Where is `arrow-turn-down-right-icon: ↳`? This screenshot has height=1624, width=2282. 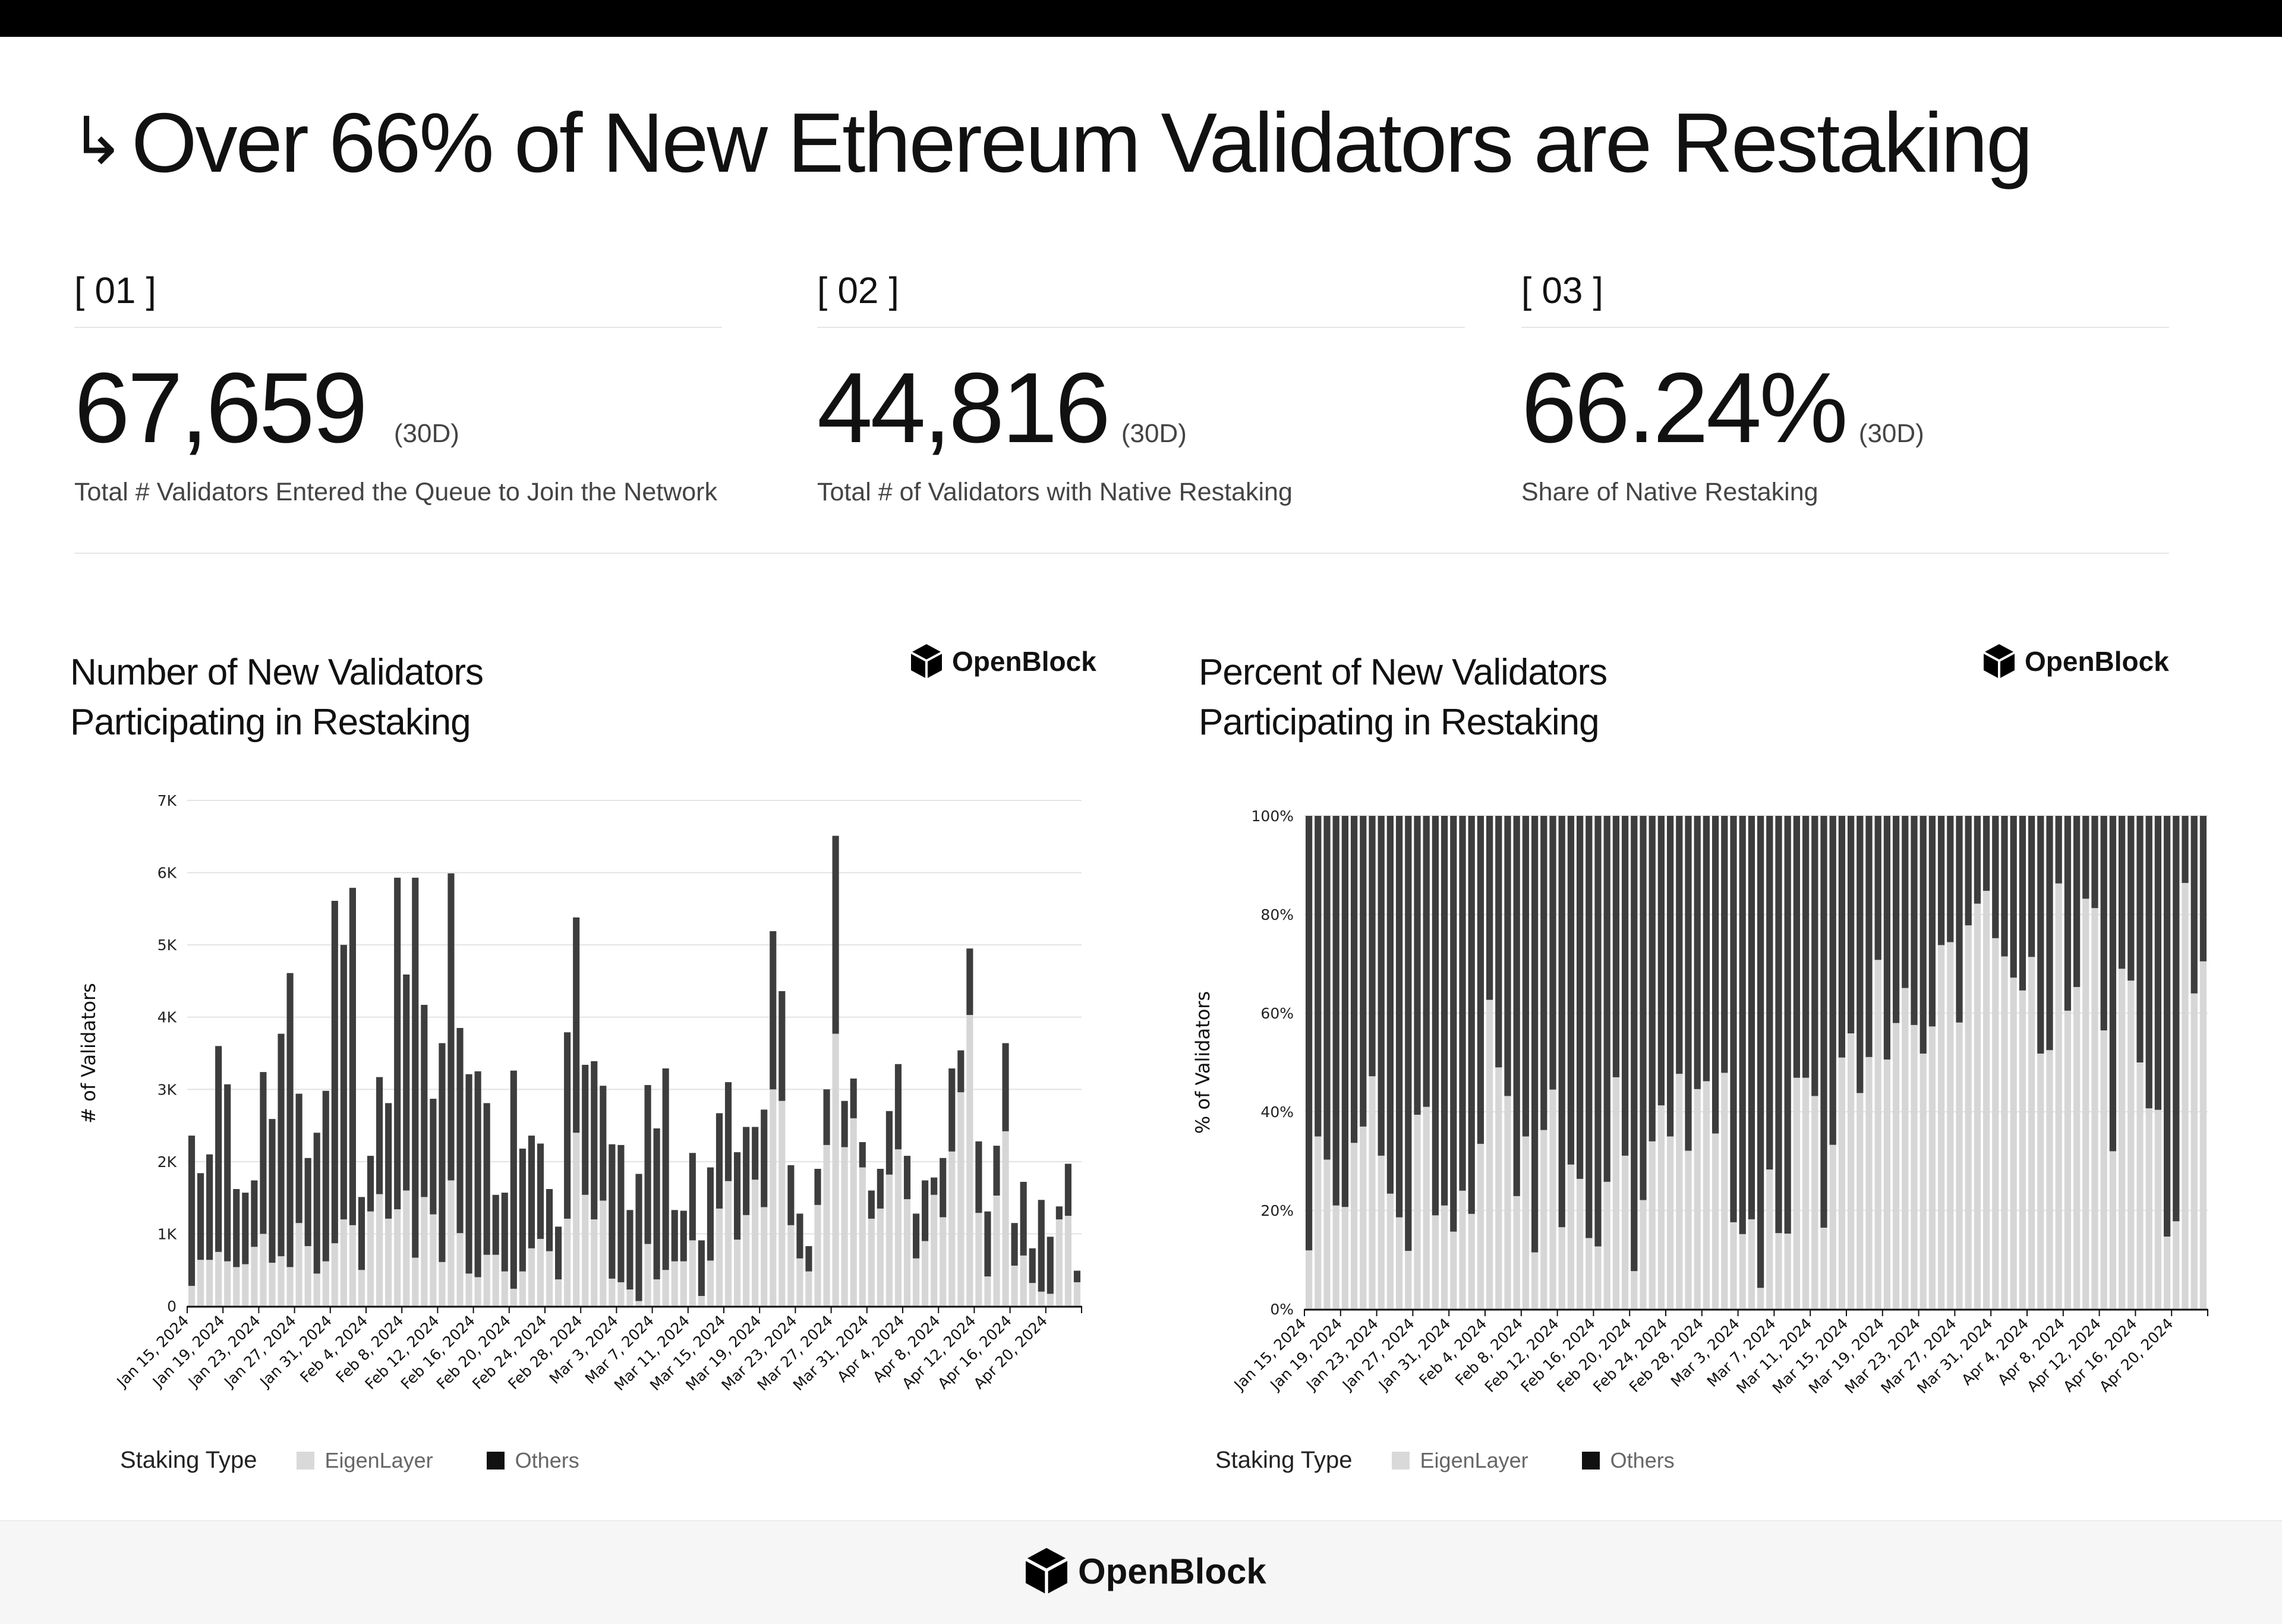 arrow-turn-down-right-icon: ↳ is located at coordinates (97, 141).